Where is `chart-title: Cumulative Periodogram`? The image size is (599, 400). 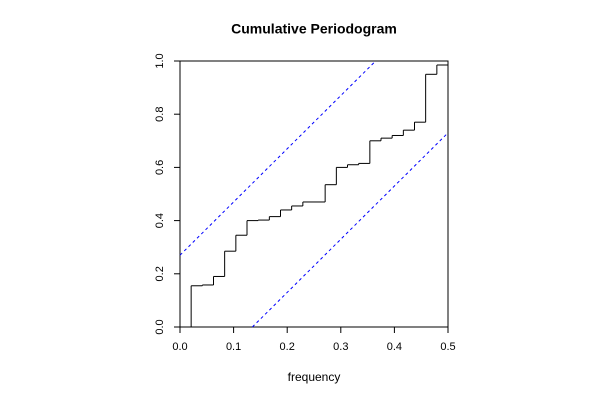 chart-title: Cumulative Periodogram is located at coordinates (314, 29).